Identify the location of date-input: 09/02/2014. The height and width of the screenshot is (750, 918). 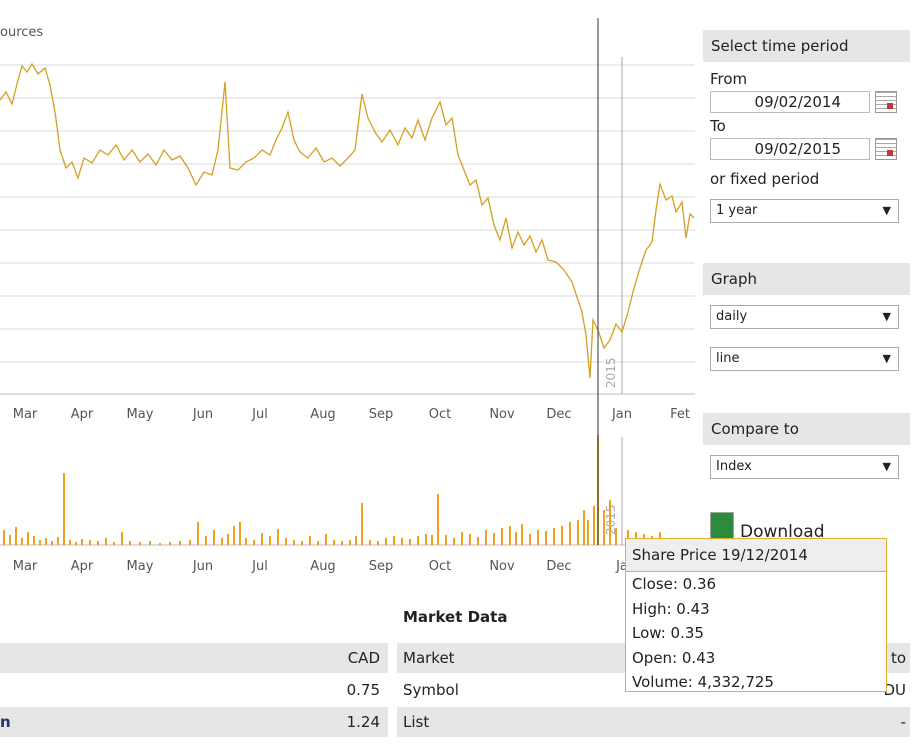
(790, 102).